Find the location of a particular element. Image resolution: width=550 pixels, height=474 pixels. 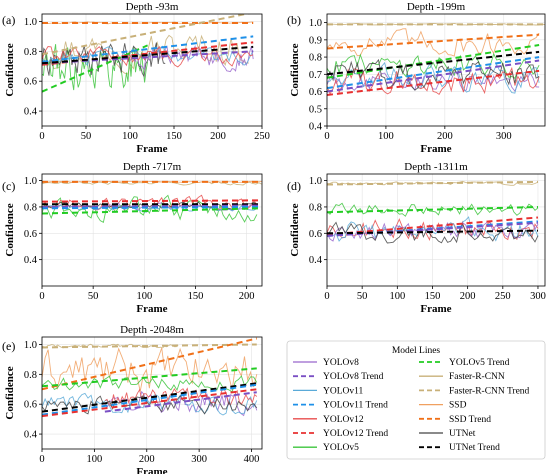

series-utnet is located at coordinates (433, 232).